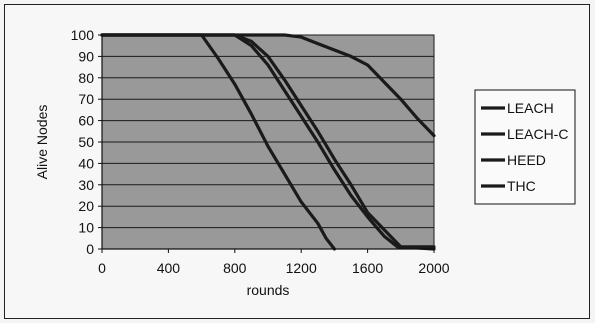  I want to click on y-tick-label-40: 40, so click(86, 163).